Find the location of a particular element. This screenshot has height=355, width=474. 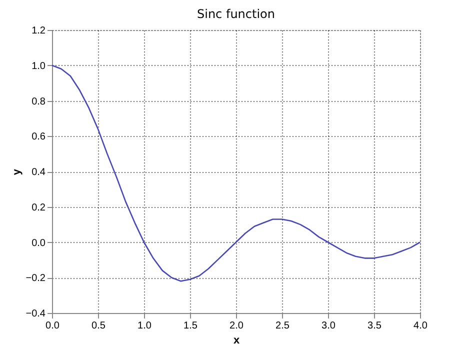

y-tick-label: −0.4 is located at coordinates (36, 314).